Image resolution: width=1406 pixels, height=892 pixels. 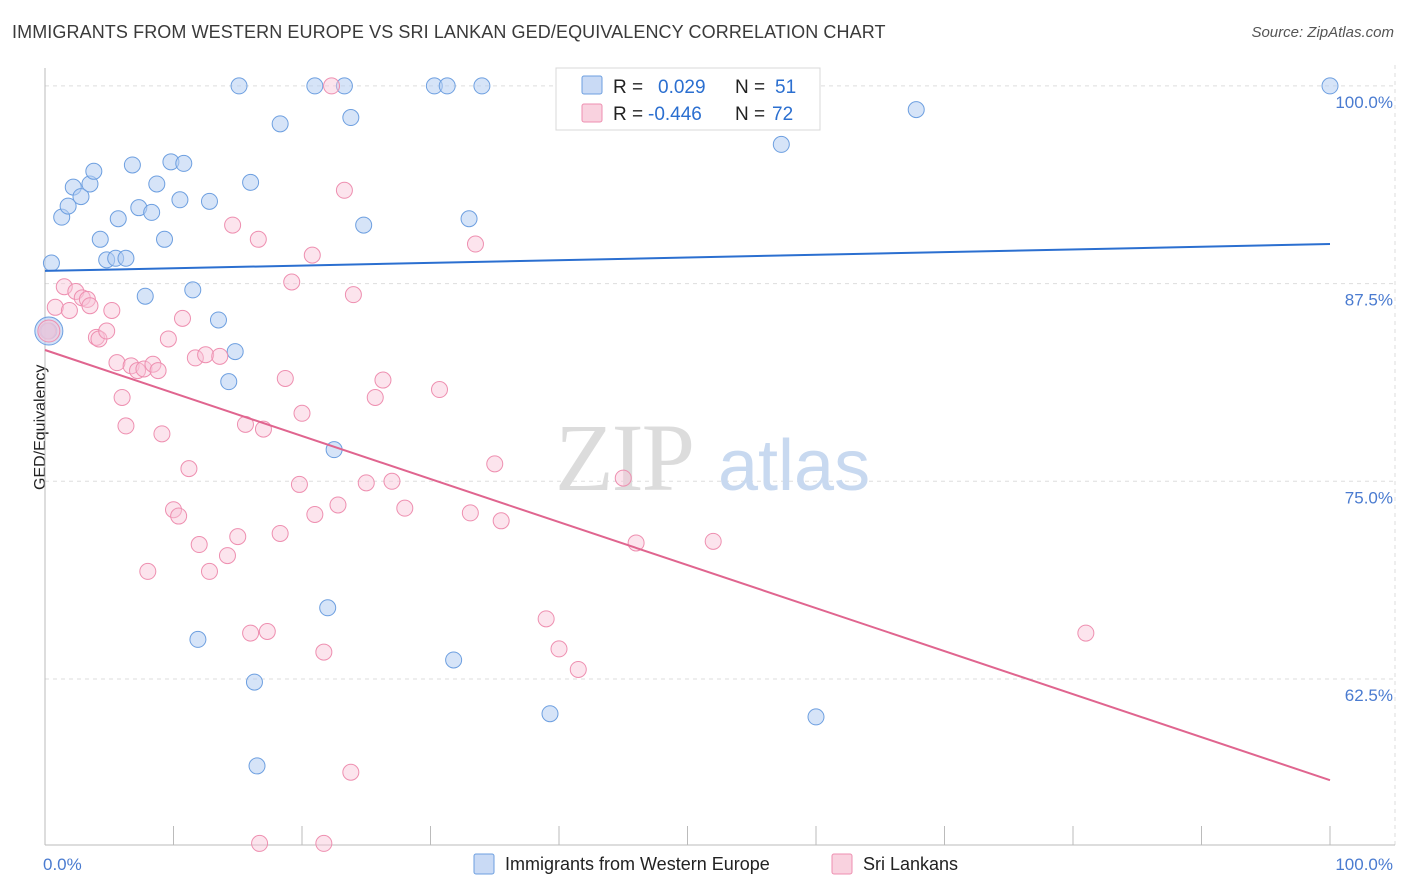 I want to click on stats-swatch-pink, so click(x=592, y=113).